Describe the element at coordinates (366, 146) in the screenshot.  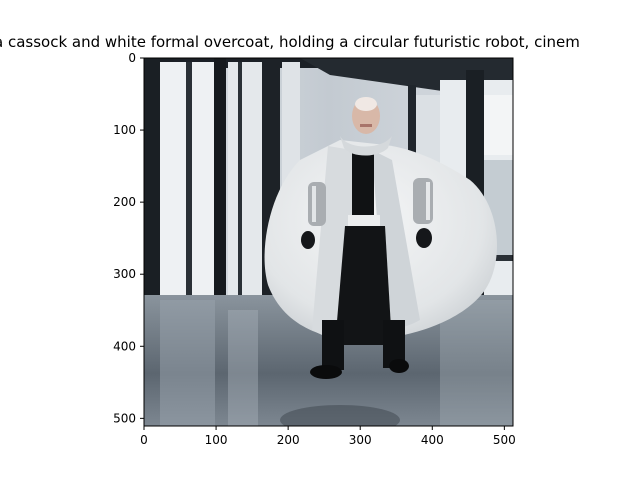
I see `coat-collar` at that location.